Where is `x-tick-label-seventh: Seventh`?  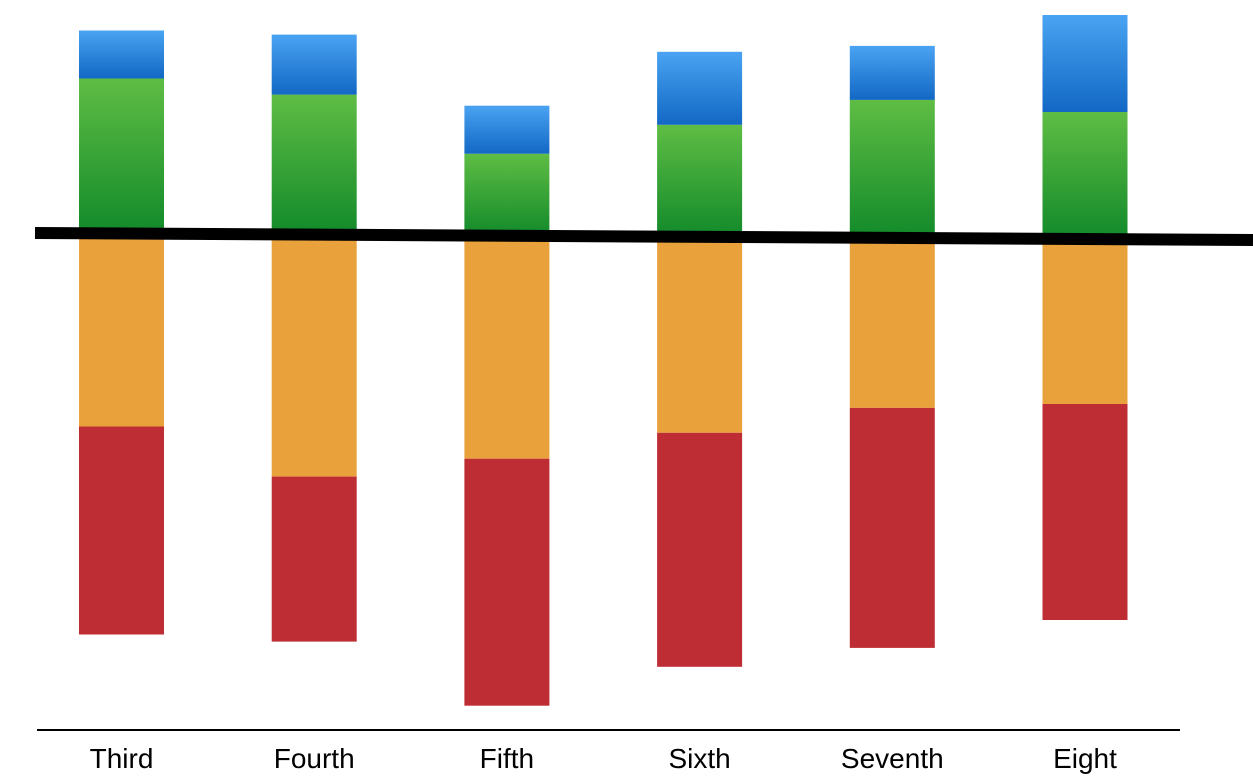
x-tick-label-seventh: Seventh is located at coordinates (892, 758).